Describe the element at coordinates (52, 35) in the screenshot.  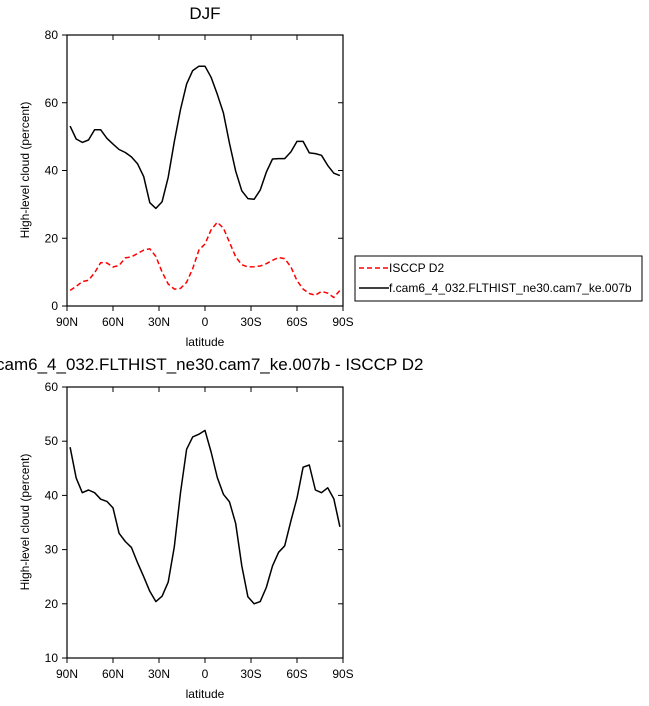
I see `top-y-tick-label: 80` at that location.